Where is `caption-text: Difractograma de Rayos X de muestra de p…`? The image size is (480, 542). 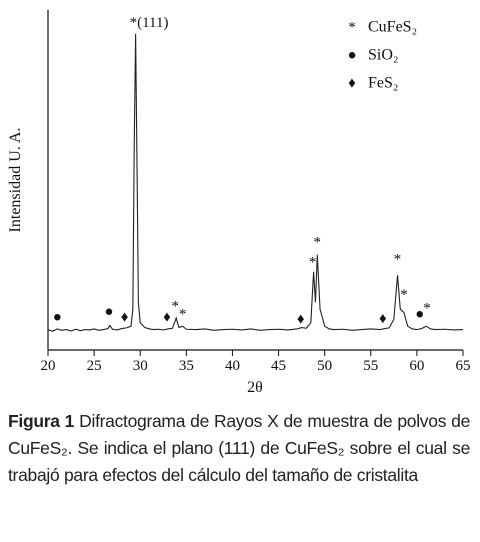 caption-text: Difractograma de Rayos X de muestra de p… is located at coordinates (239, 448).